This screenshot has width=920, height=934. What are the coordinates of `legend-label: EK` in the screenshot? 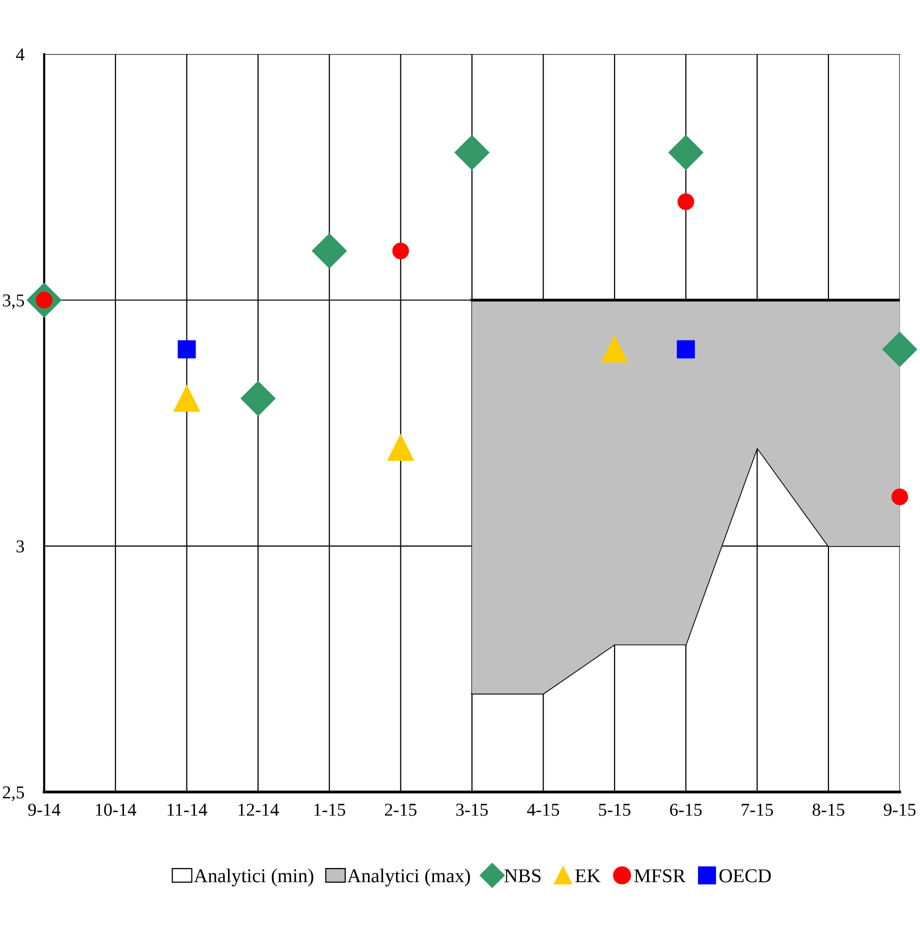 It's located at (587, 875).